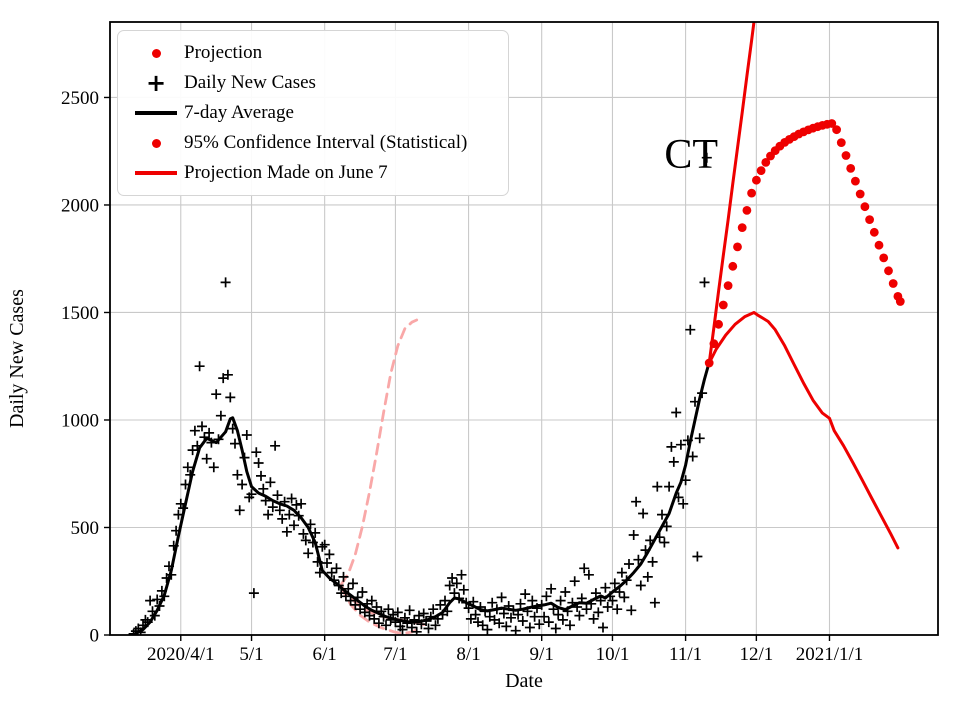 The image size is (960, 720). Describe the element at coordinates (685, 654) in the screenshot. I see `x-tick-label: 11/1` at that location.